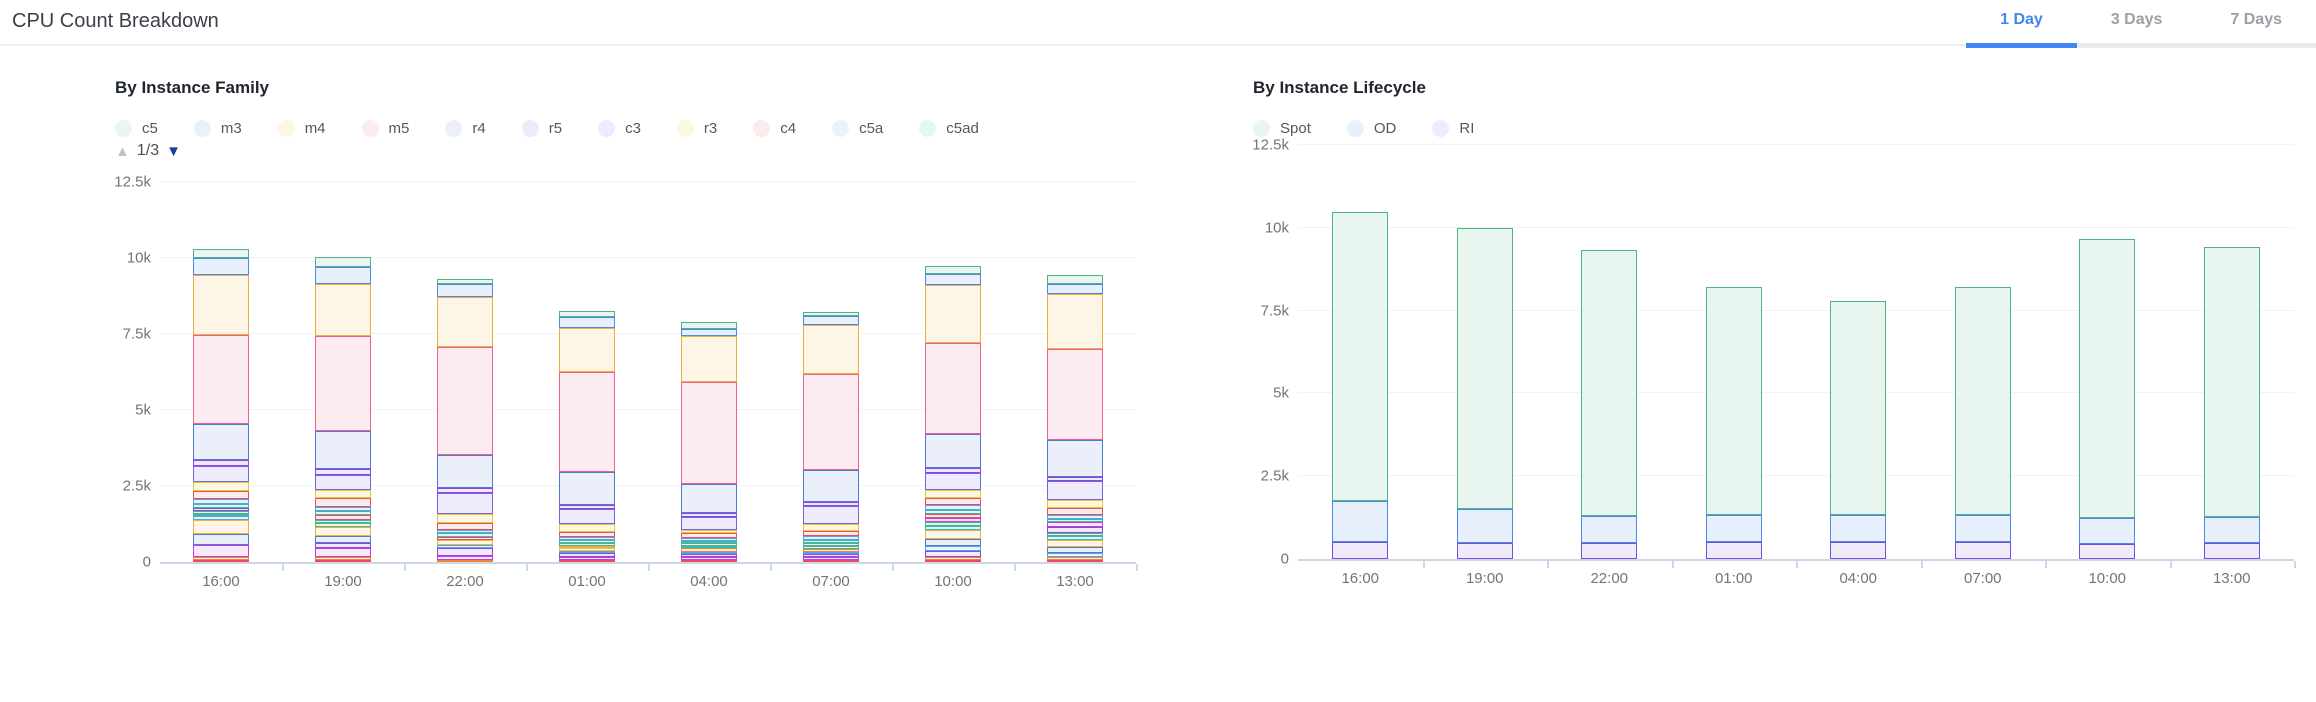  What do you see at coordinates (1274, 311) in the screenshot?
I see `y-axis-label: 7.5k` at bounding box center [1274, 311].